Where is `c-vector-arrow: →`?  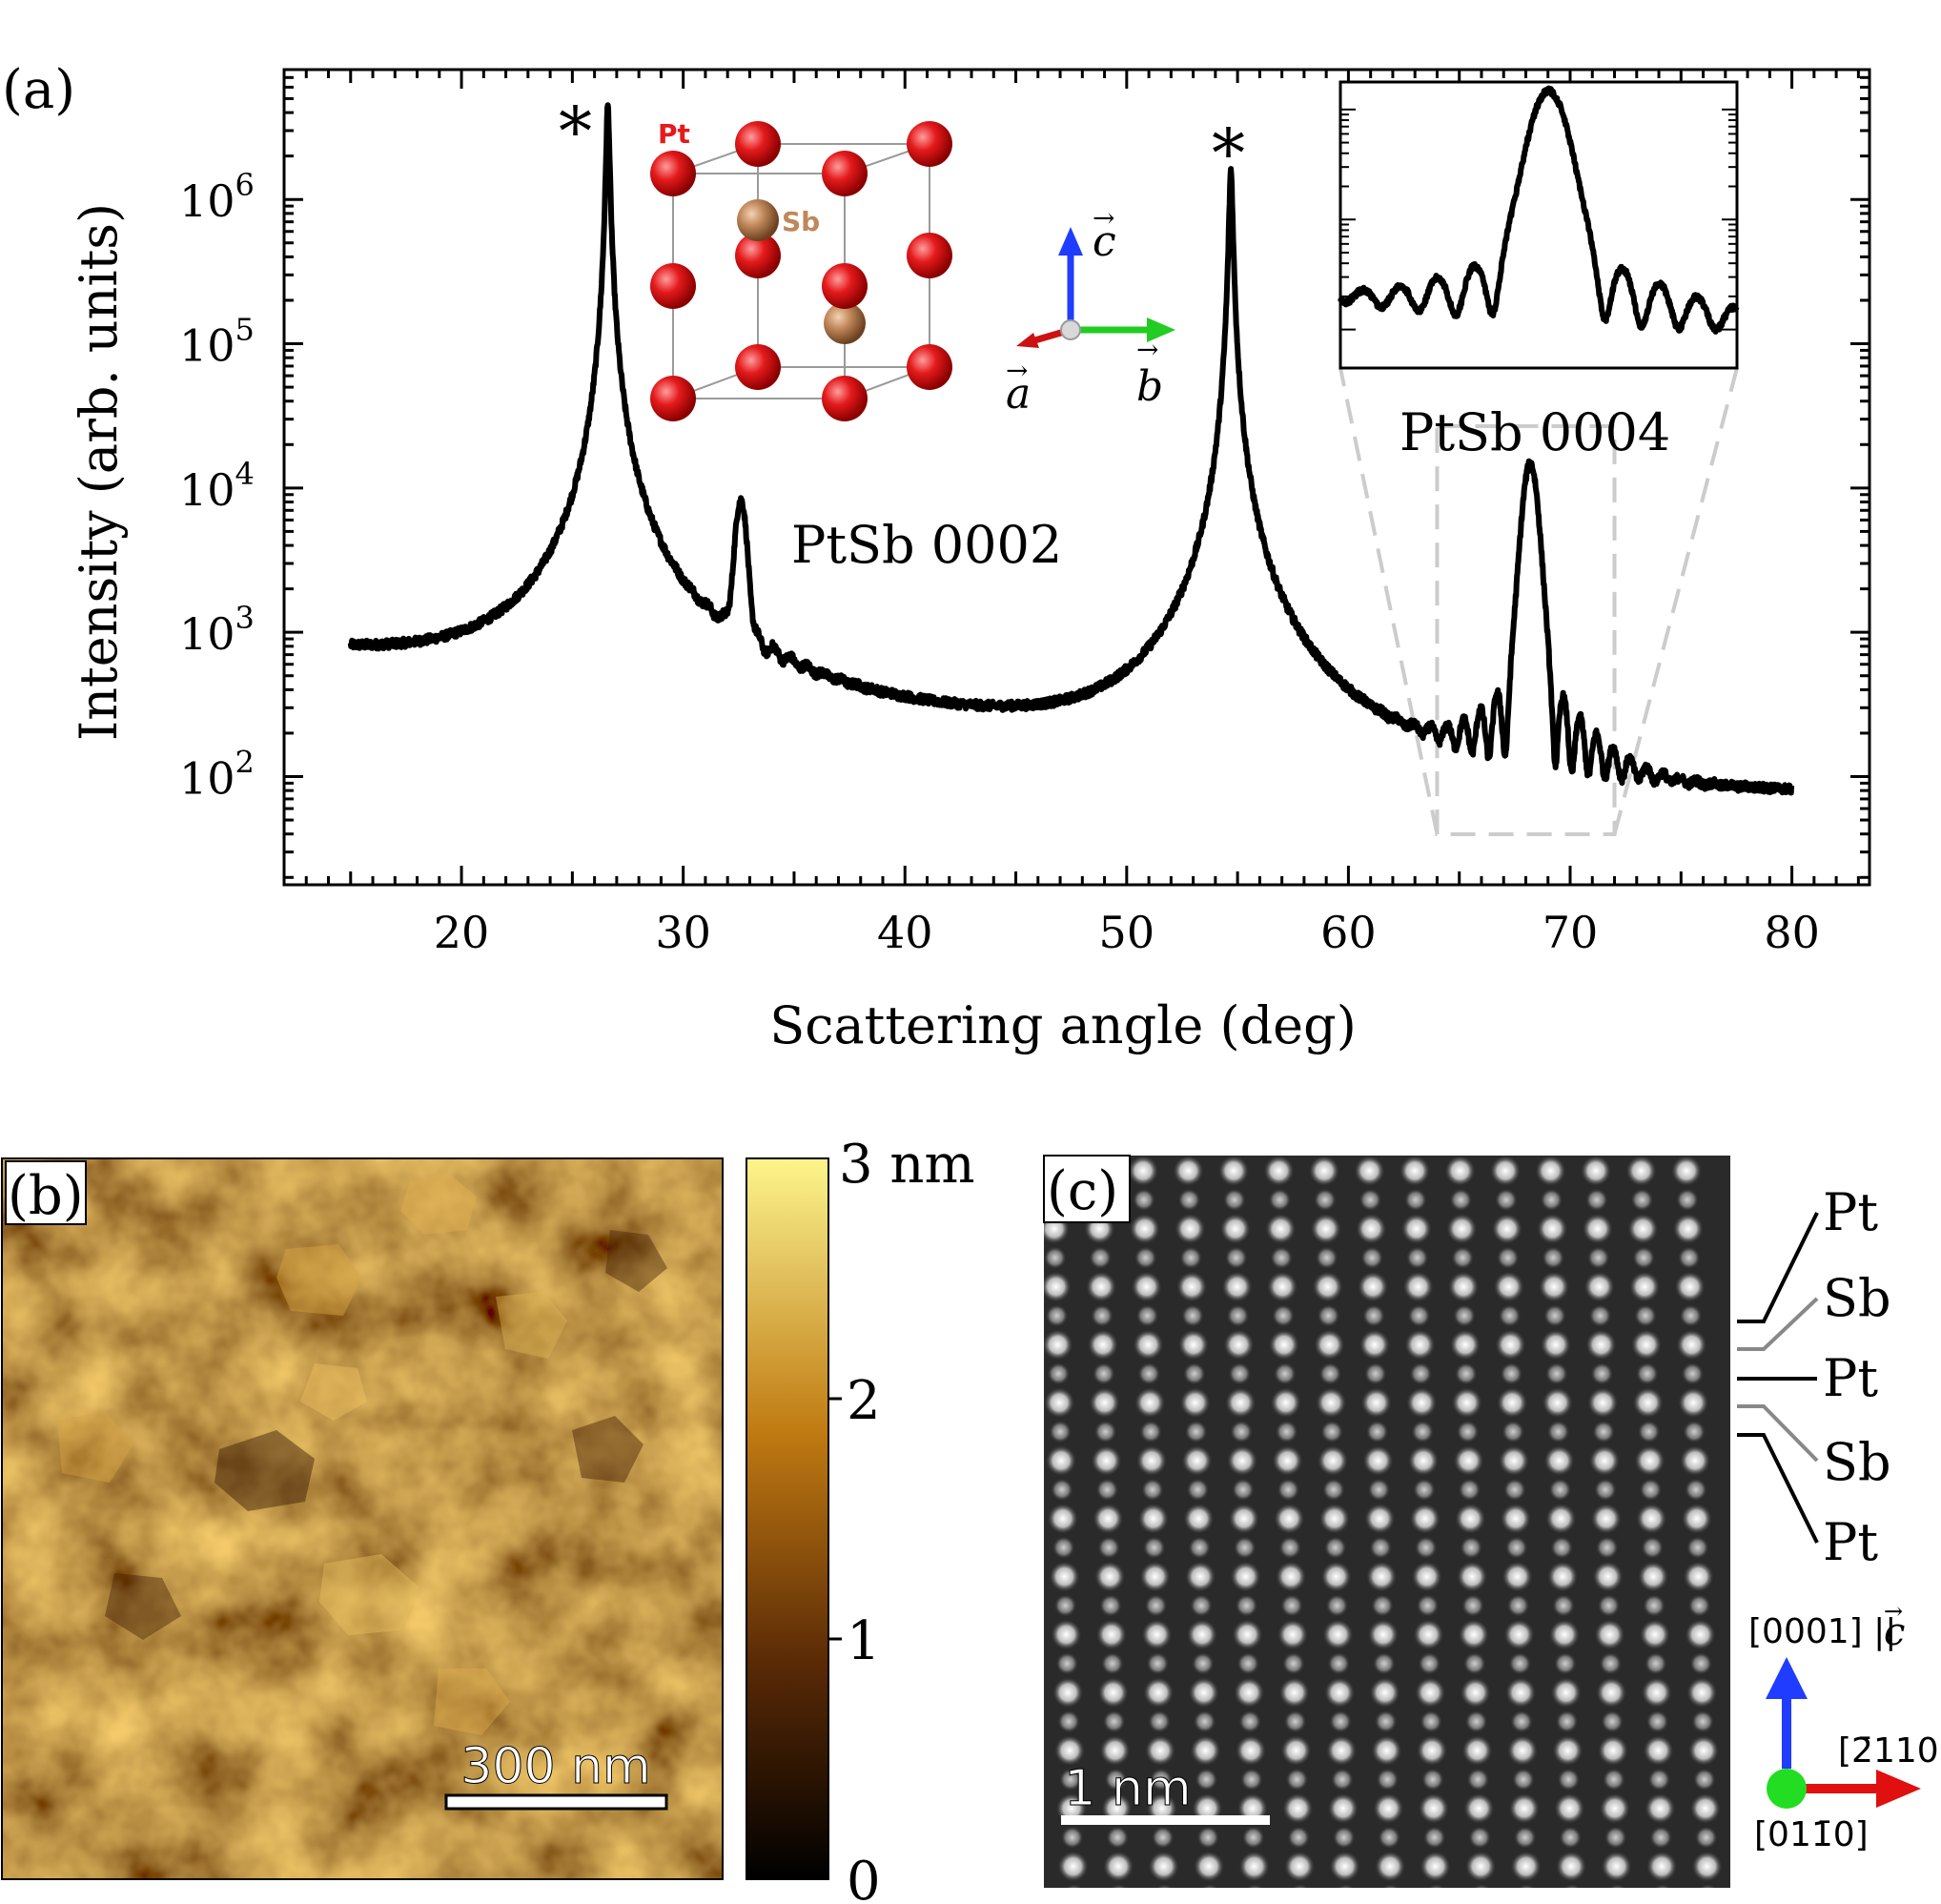 c-vector-arrow: → is located at coordinates (1103, 218).